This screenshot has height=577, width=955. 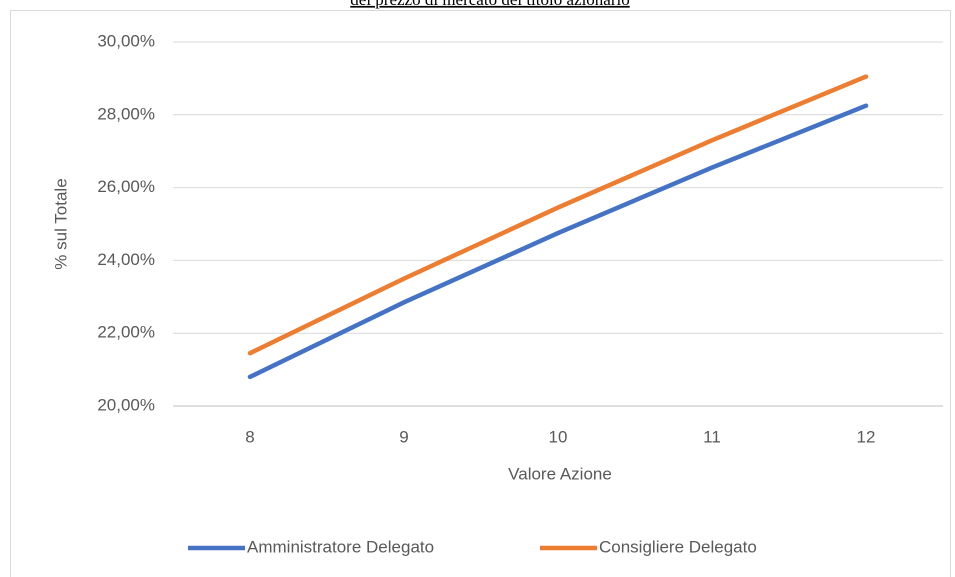 What do you see at coordinates (126, 40) in the screenshot?
I see `y-tick-label: 30,00%` at bounding box center [126, 40].